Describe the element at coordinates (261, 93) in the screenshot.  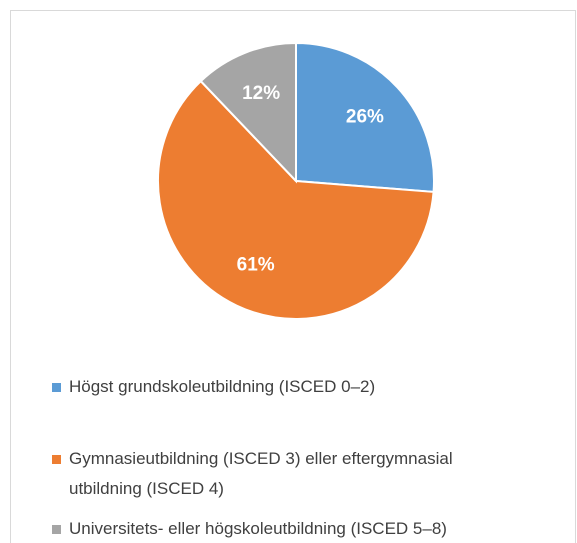
I see `data-label: 12%` at that location.